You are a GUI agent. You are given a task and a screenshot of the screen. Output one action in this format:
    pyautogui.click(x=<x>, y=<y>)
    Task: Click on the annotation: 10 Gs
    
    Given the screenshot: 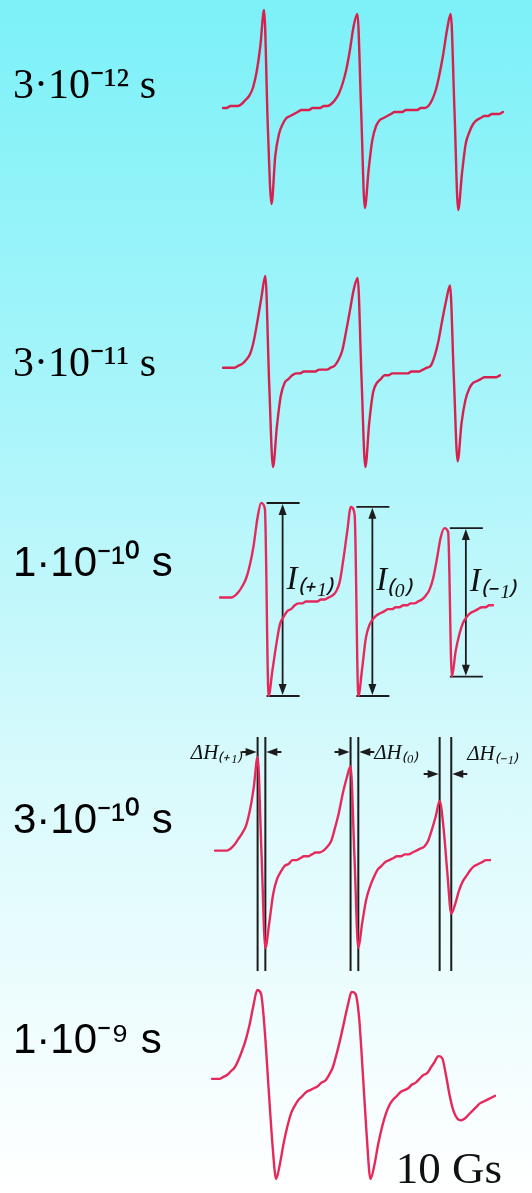 What is the action you would take?
    pyautogui.click(x=448, y=1167)
    